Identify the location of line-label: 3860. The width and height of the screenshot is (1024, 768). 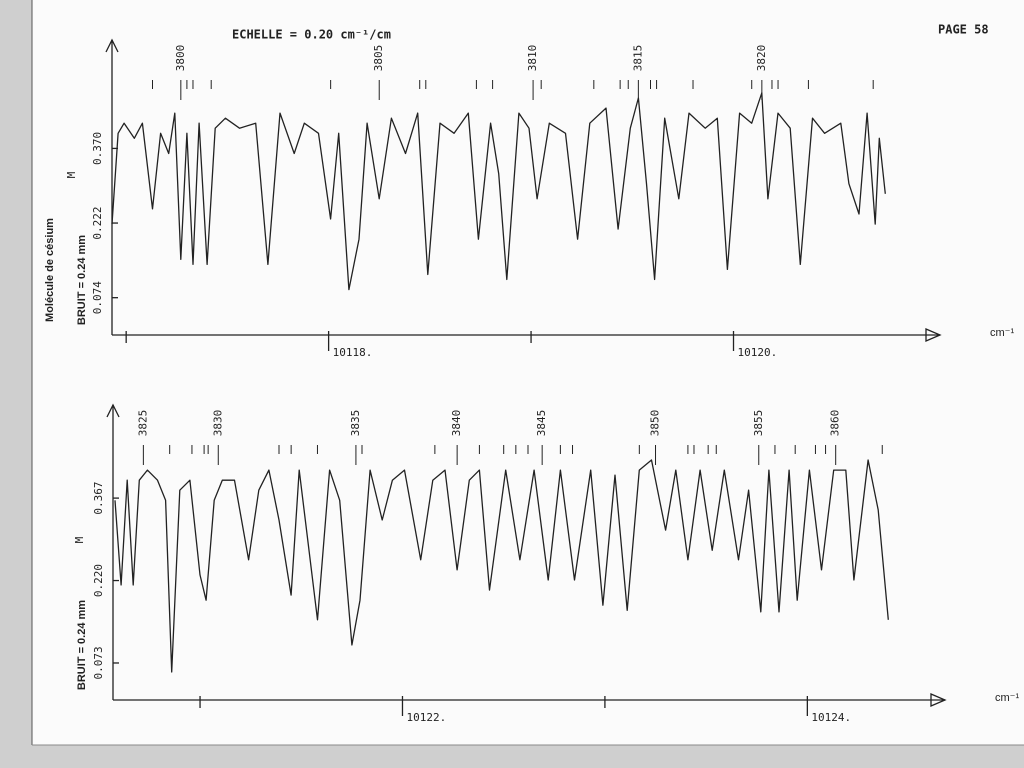
(835, 423).